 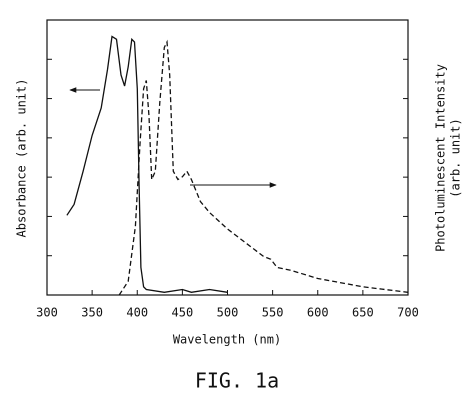 I want to click on x-tick-label: 500, so click(x=228, y=313).